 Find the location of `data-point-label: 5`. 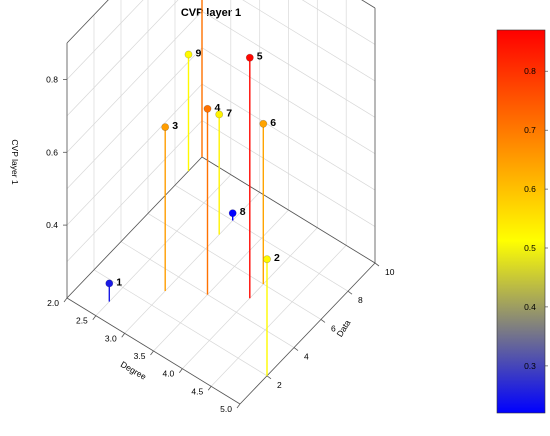

data-point-label: 5 is located at coordinates (260, 57).